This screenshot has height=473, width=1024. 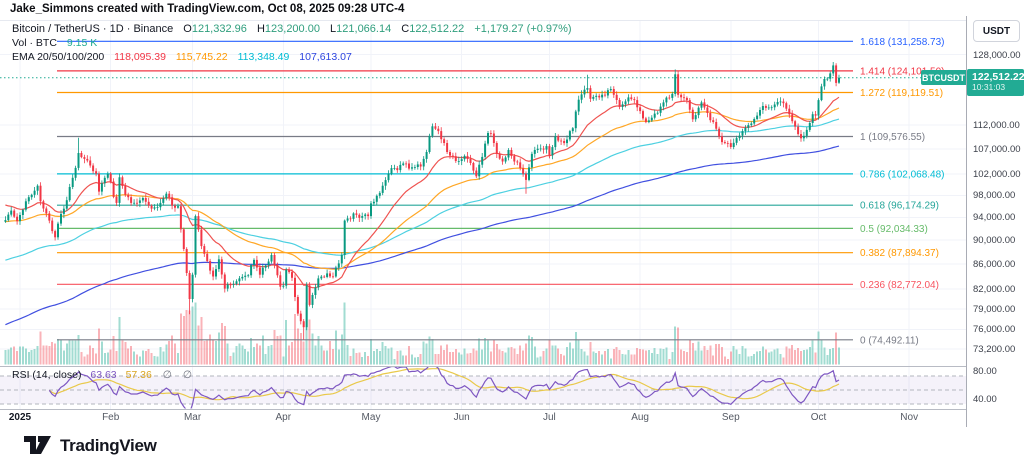 I want to click on high-label: H, so click(x=260, y=29).